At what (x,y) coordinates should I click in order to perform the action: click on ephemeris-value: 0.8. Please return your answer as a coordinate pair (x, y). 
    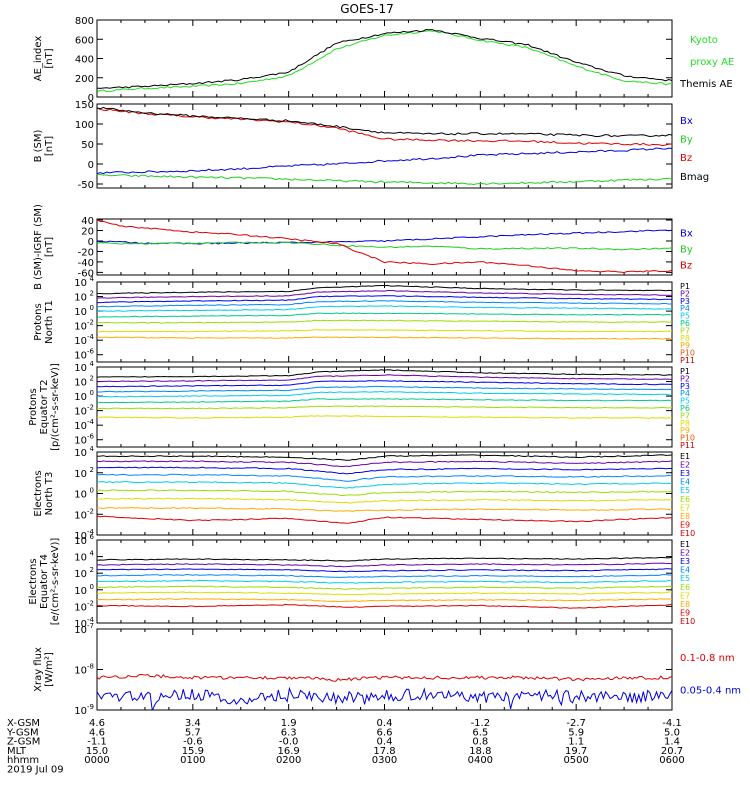
    Looking at the image, I should click on (480, 742).